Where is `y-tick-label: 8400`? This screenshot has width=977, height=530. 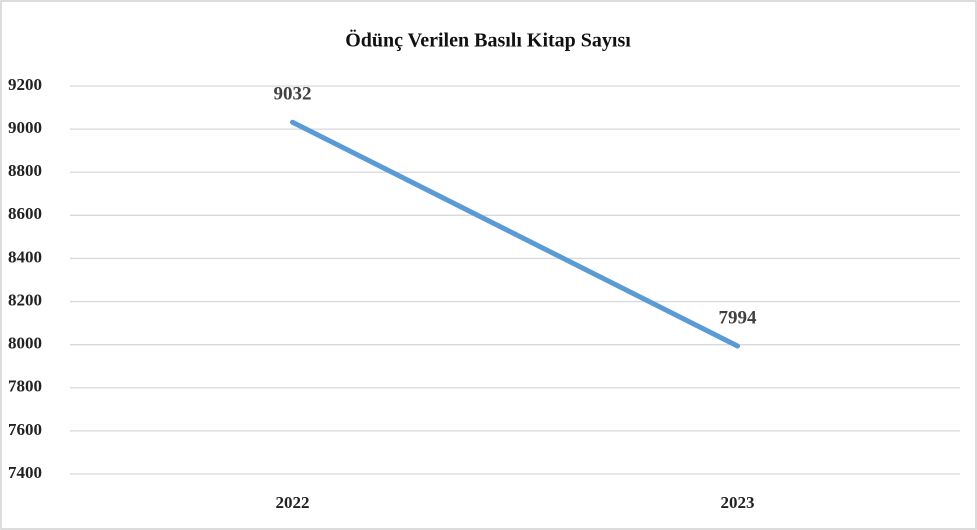
y-tick-label: 8400 is located at coordinates (25, 256).